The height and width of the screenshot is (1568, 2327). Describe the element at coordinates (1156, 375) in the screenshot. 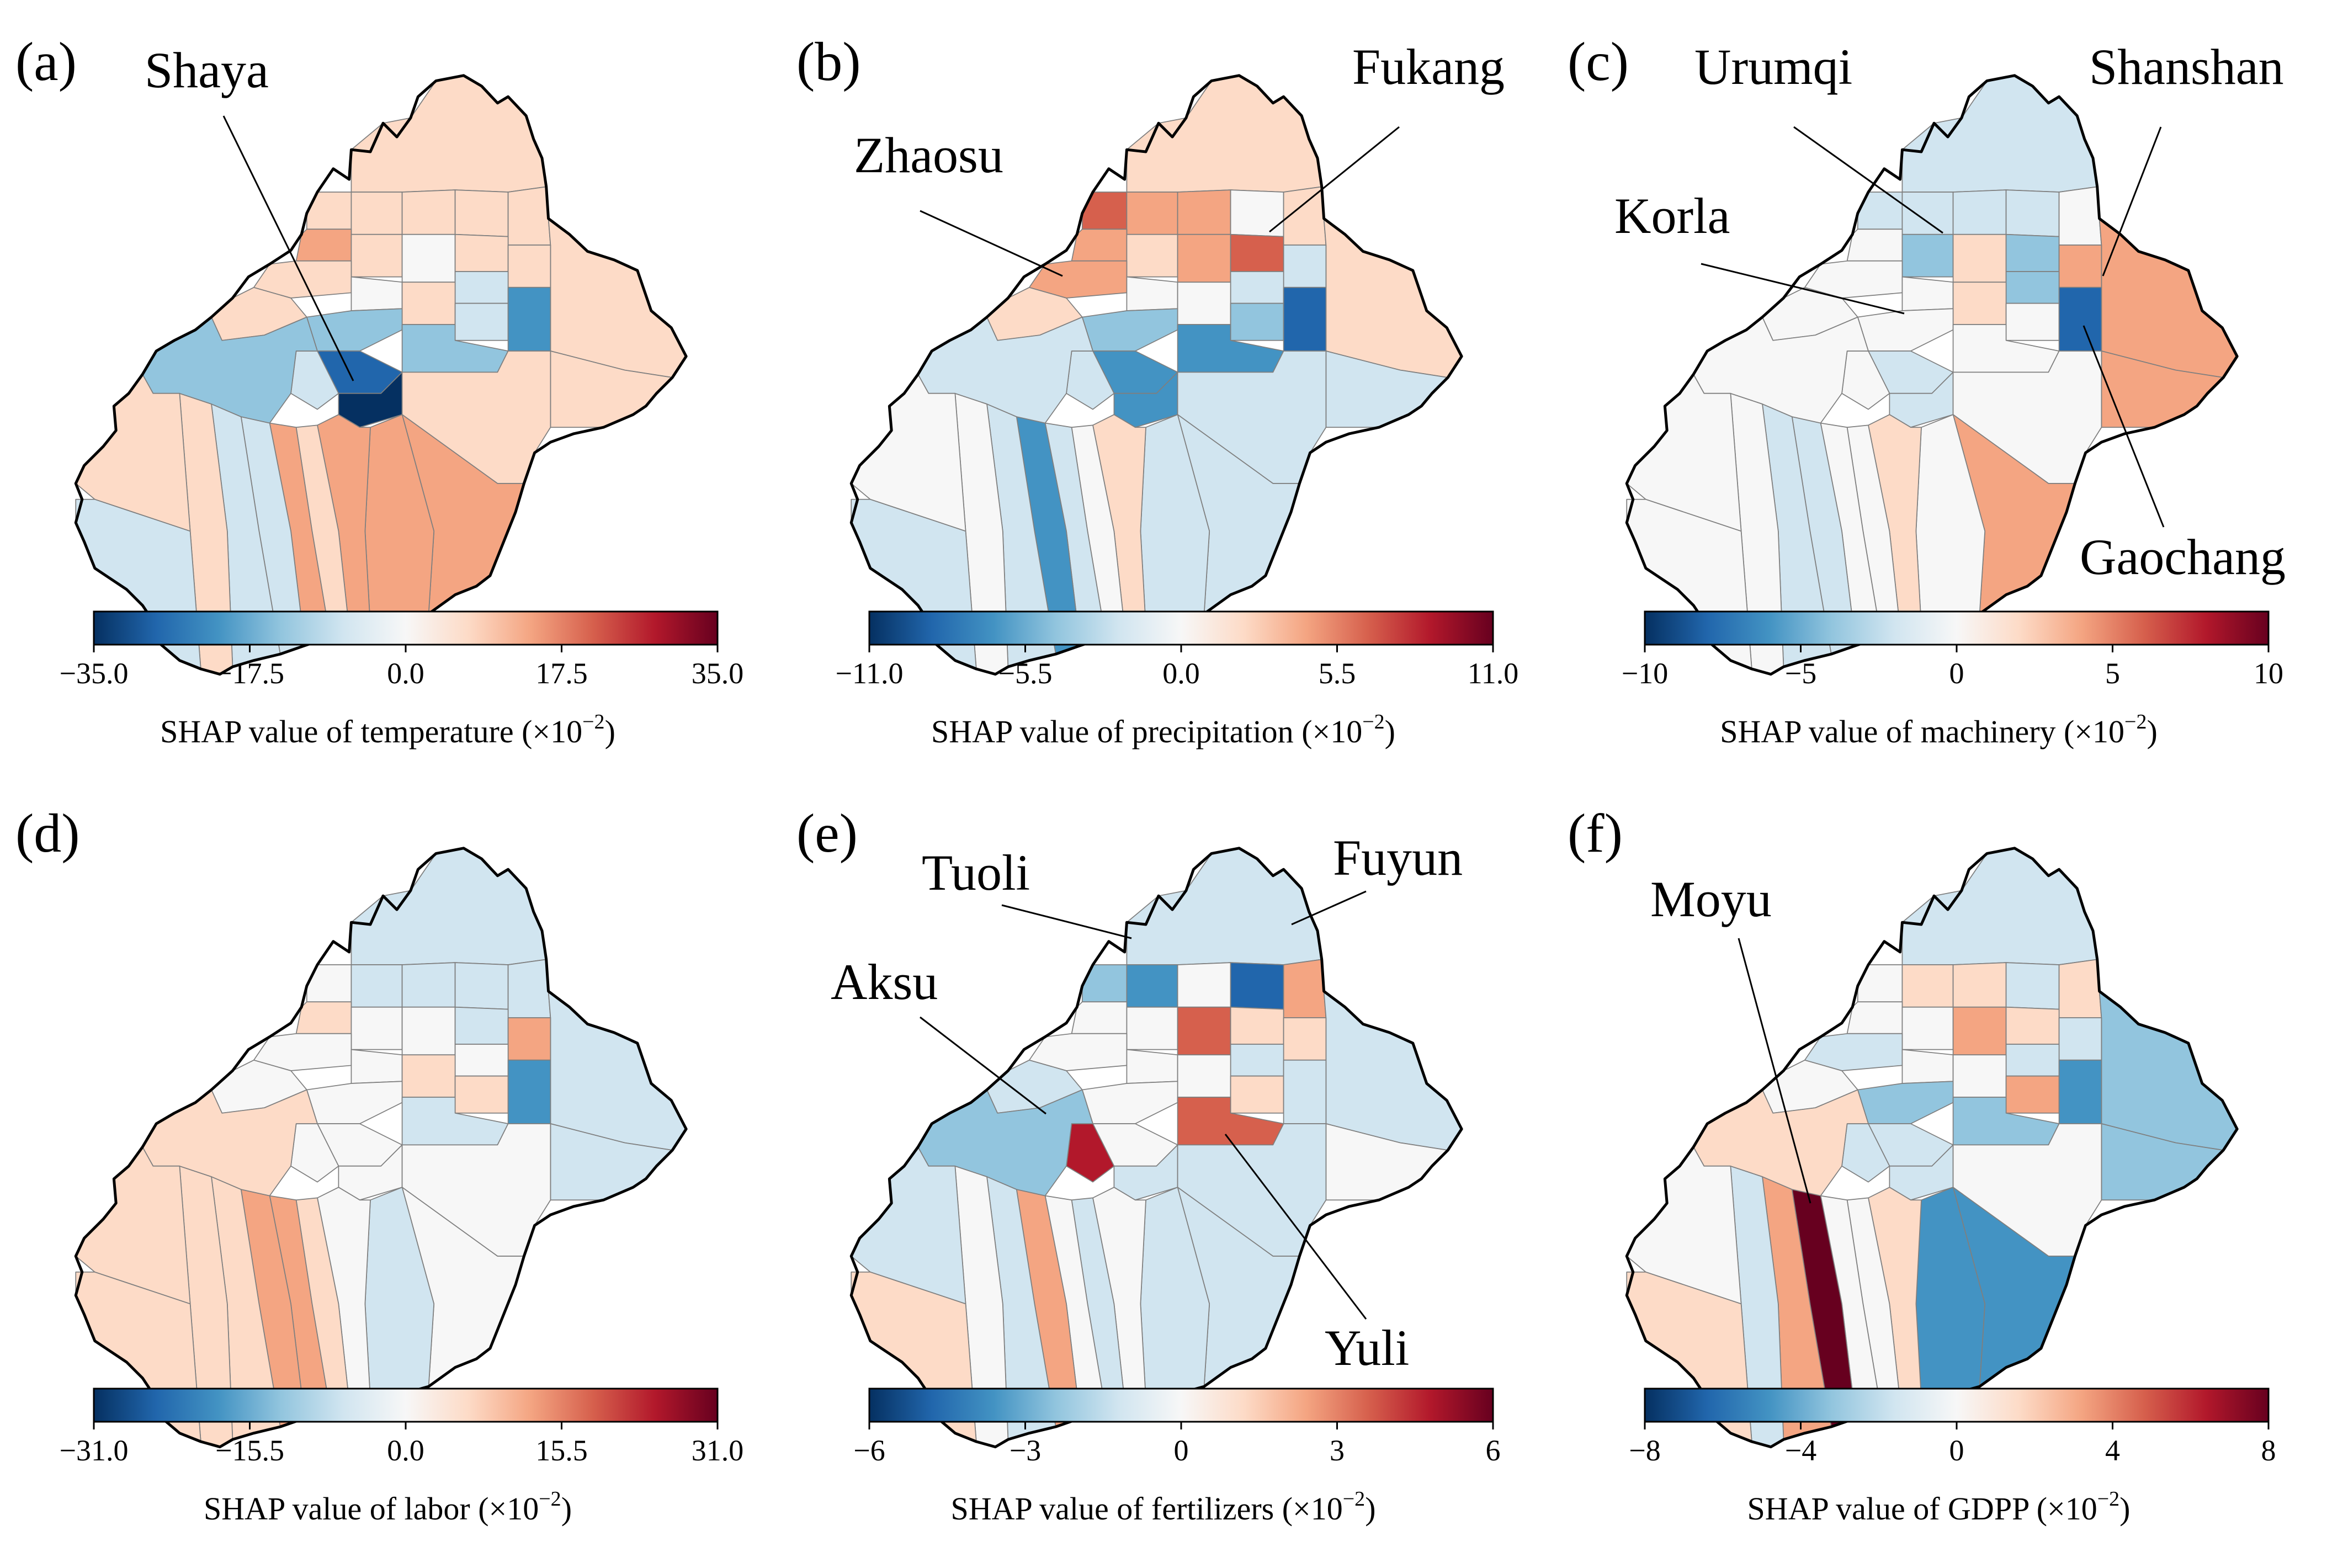

I see `province-outline` at that location.